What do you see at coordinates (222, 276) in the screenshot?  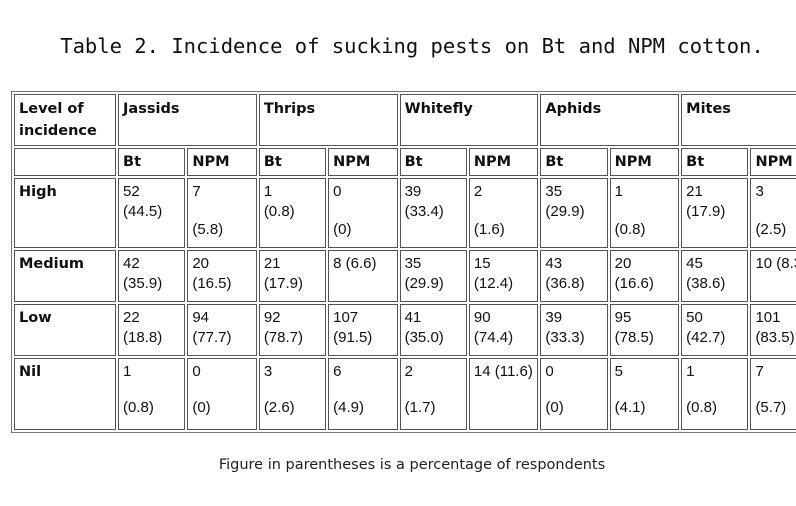 I see `table-cell: 20 (16.5)` at bounding box center [222, 276].